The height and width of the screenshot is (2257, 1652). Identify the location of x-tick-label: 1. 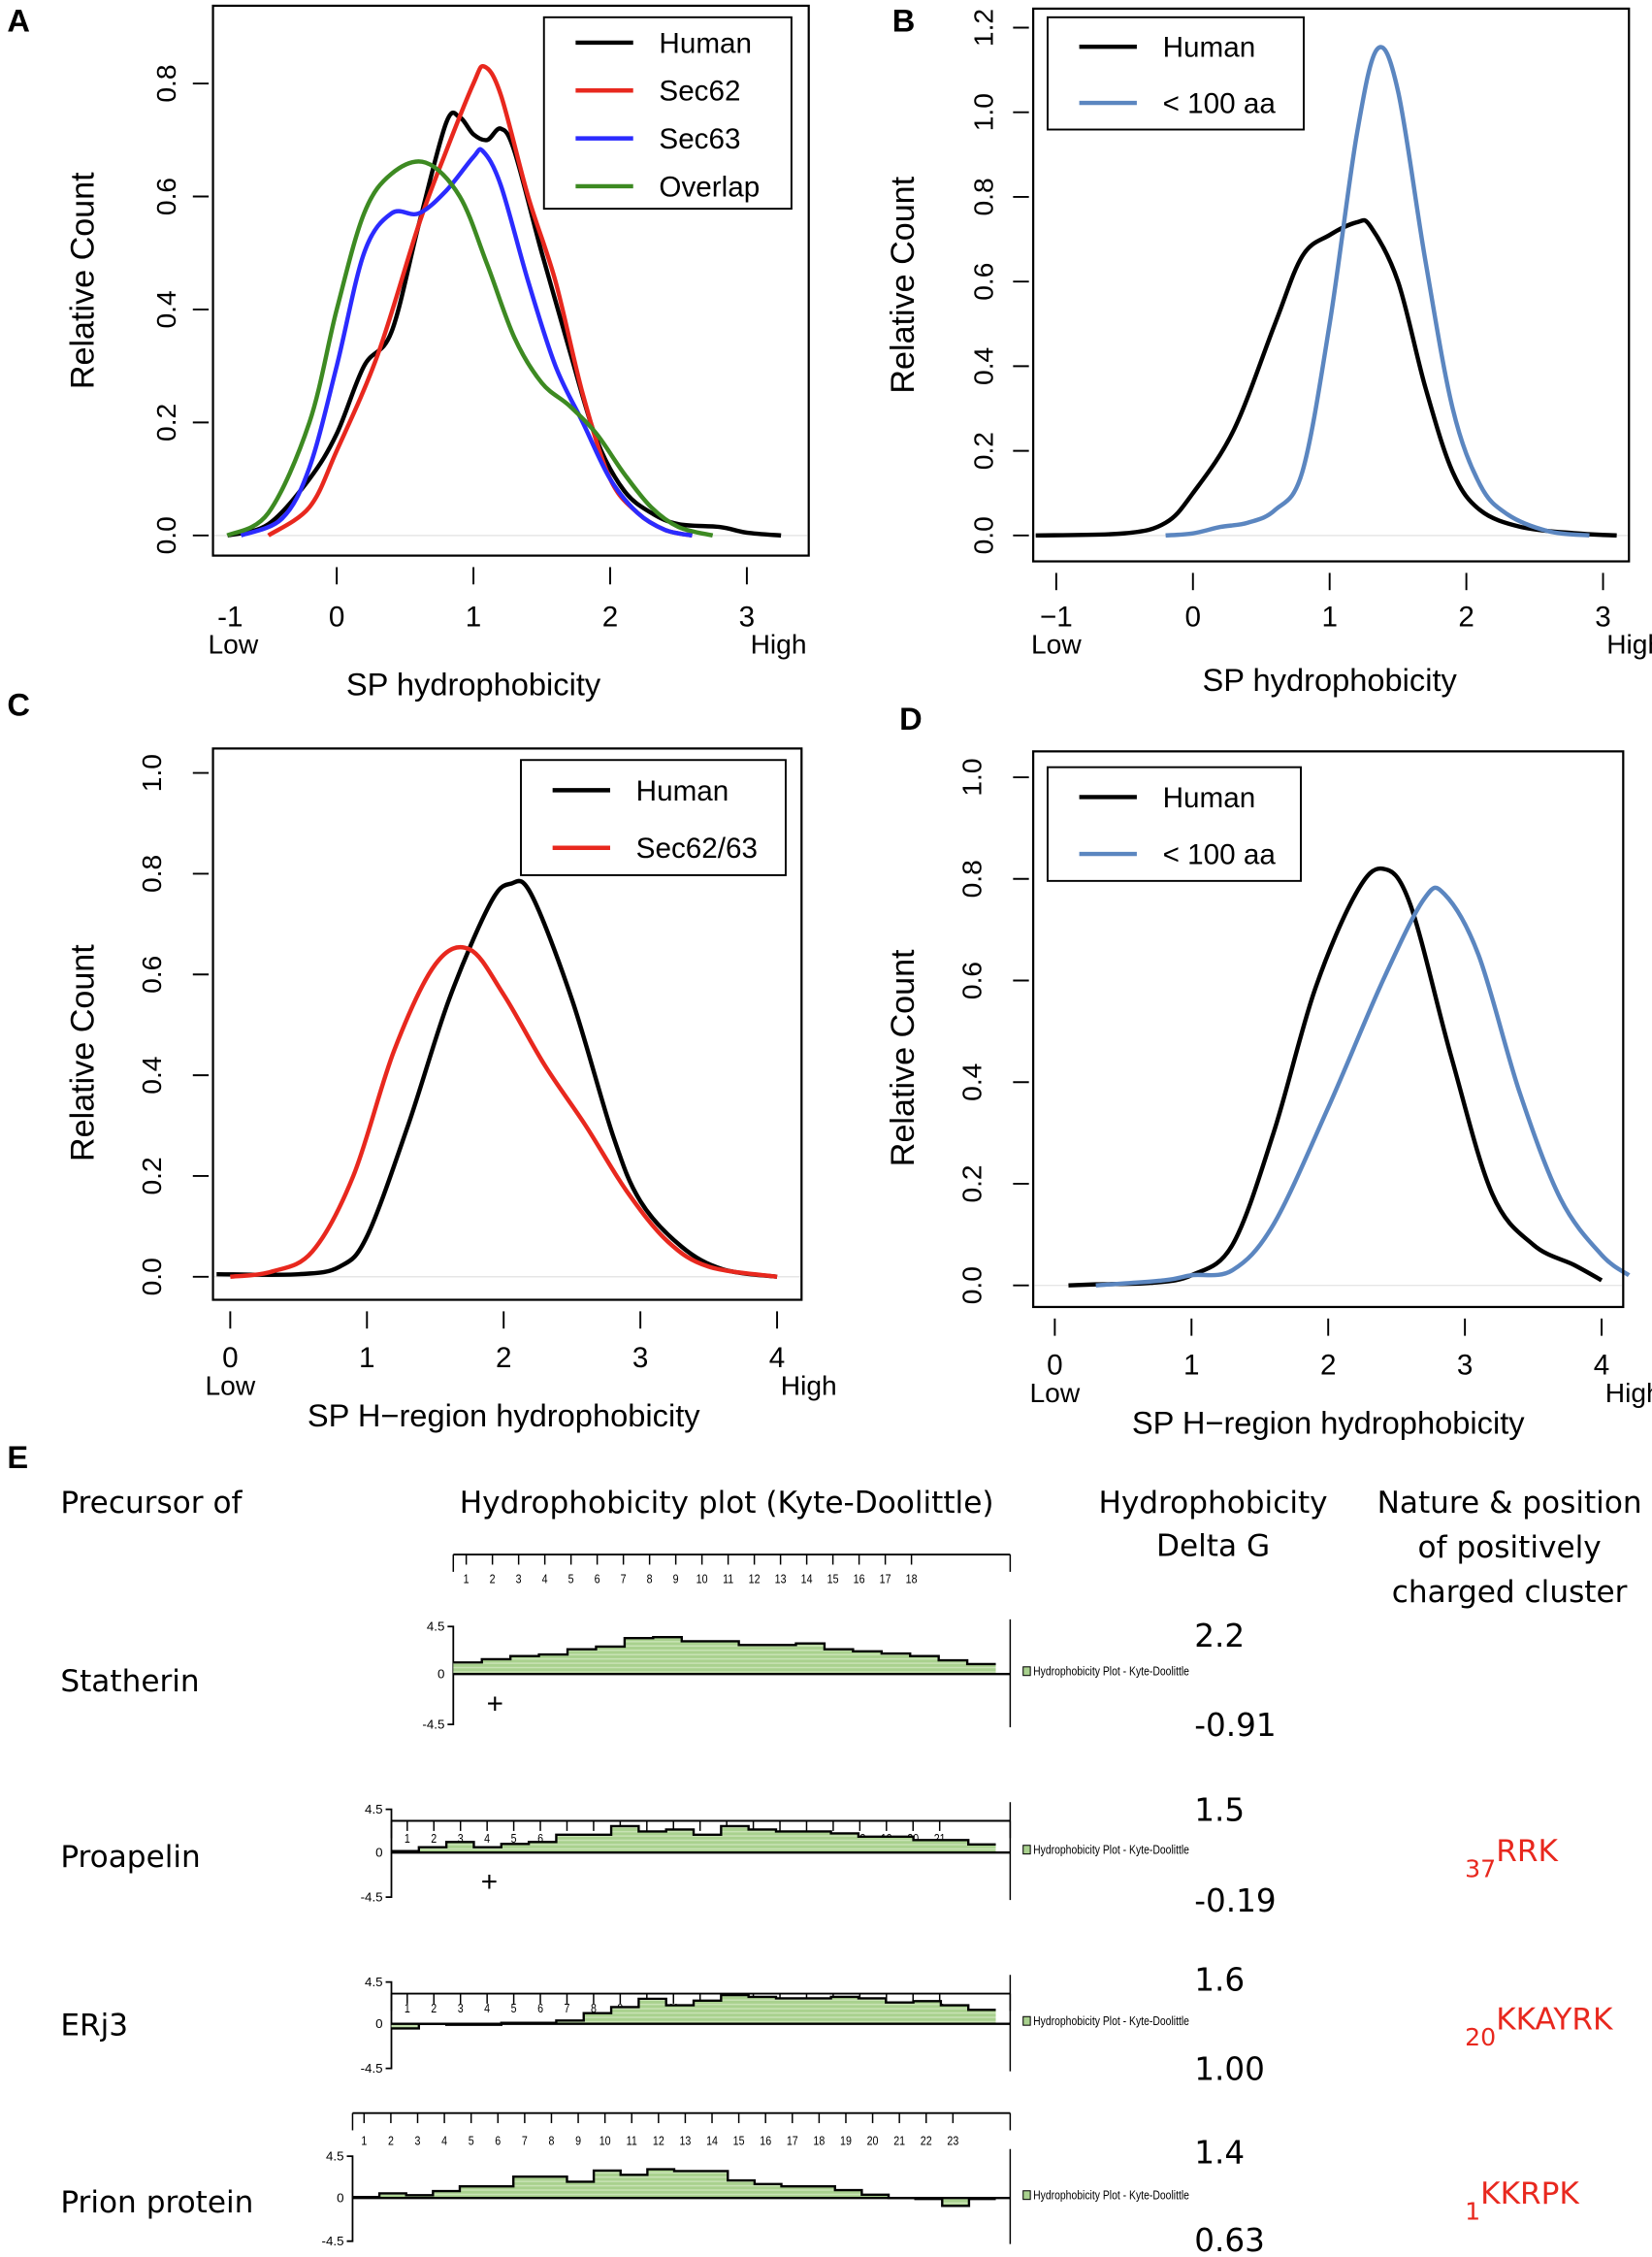
(1191, 1366).